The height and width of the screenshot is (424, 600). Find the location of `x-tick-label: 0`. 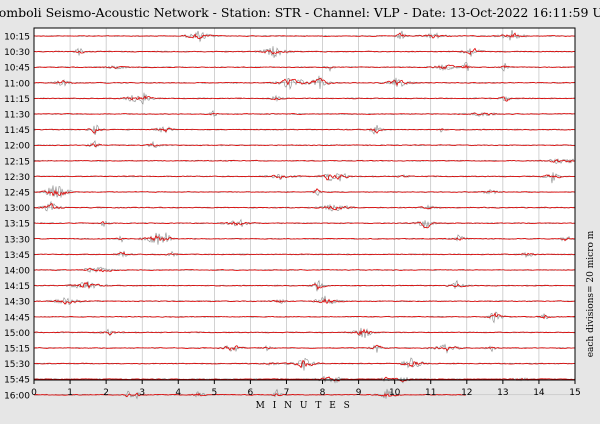

x-tick-label: 0 is located at coordinates (34, 393).